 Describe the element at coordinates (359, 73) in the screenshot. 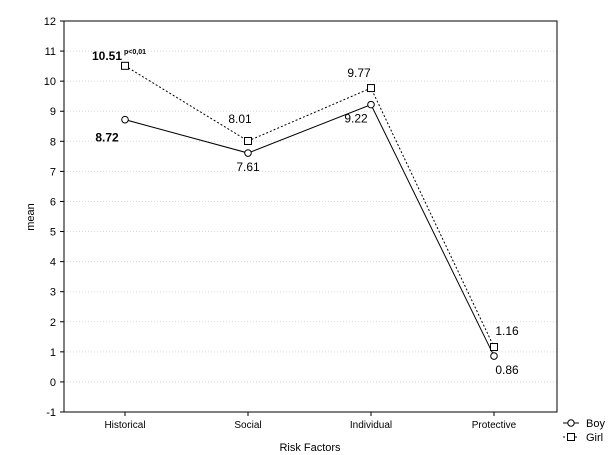

I see `data-label-girl: 9.77` at that location.